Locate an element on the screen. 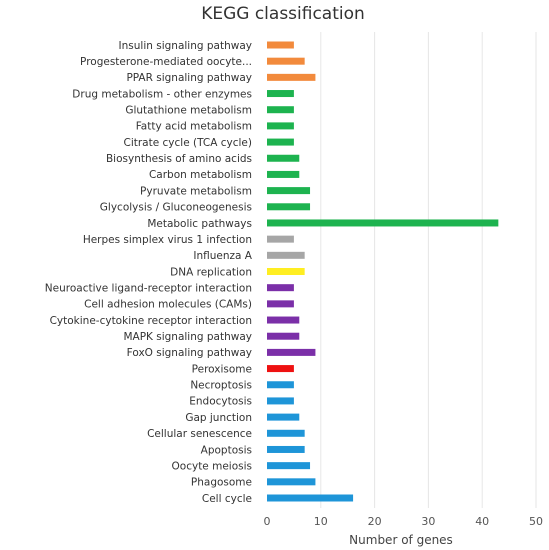  category-label-22: Endocytosis is located at coordinates (220, 402).